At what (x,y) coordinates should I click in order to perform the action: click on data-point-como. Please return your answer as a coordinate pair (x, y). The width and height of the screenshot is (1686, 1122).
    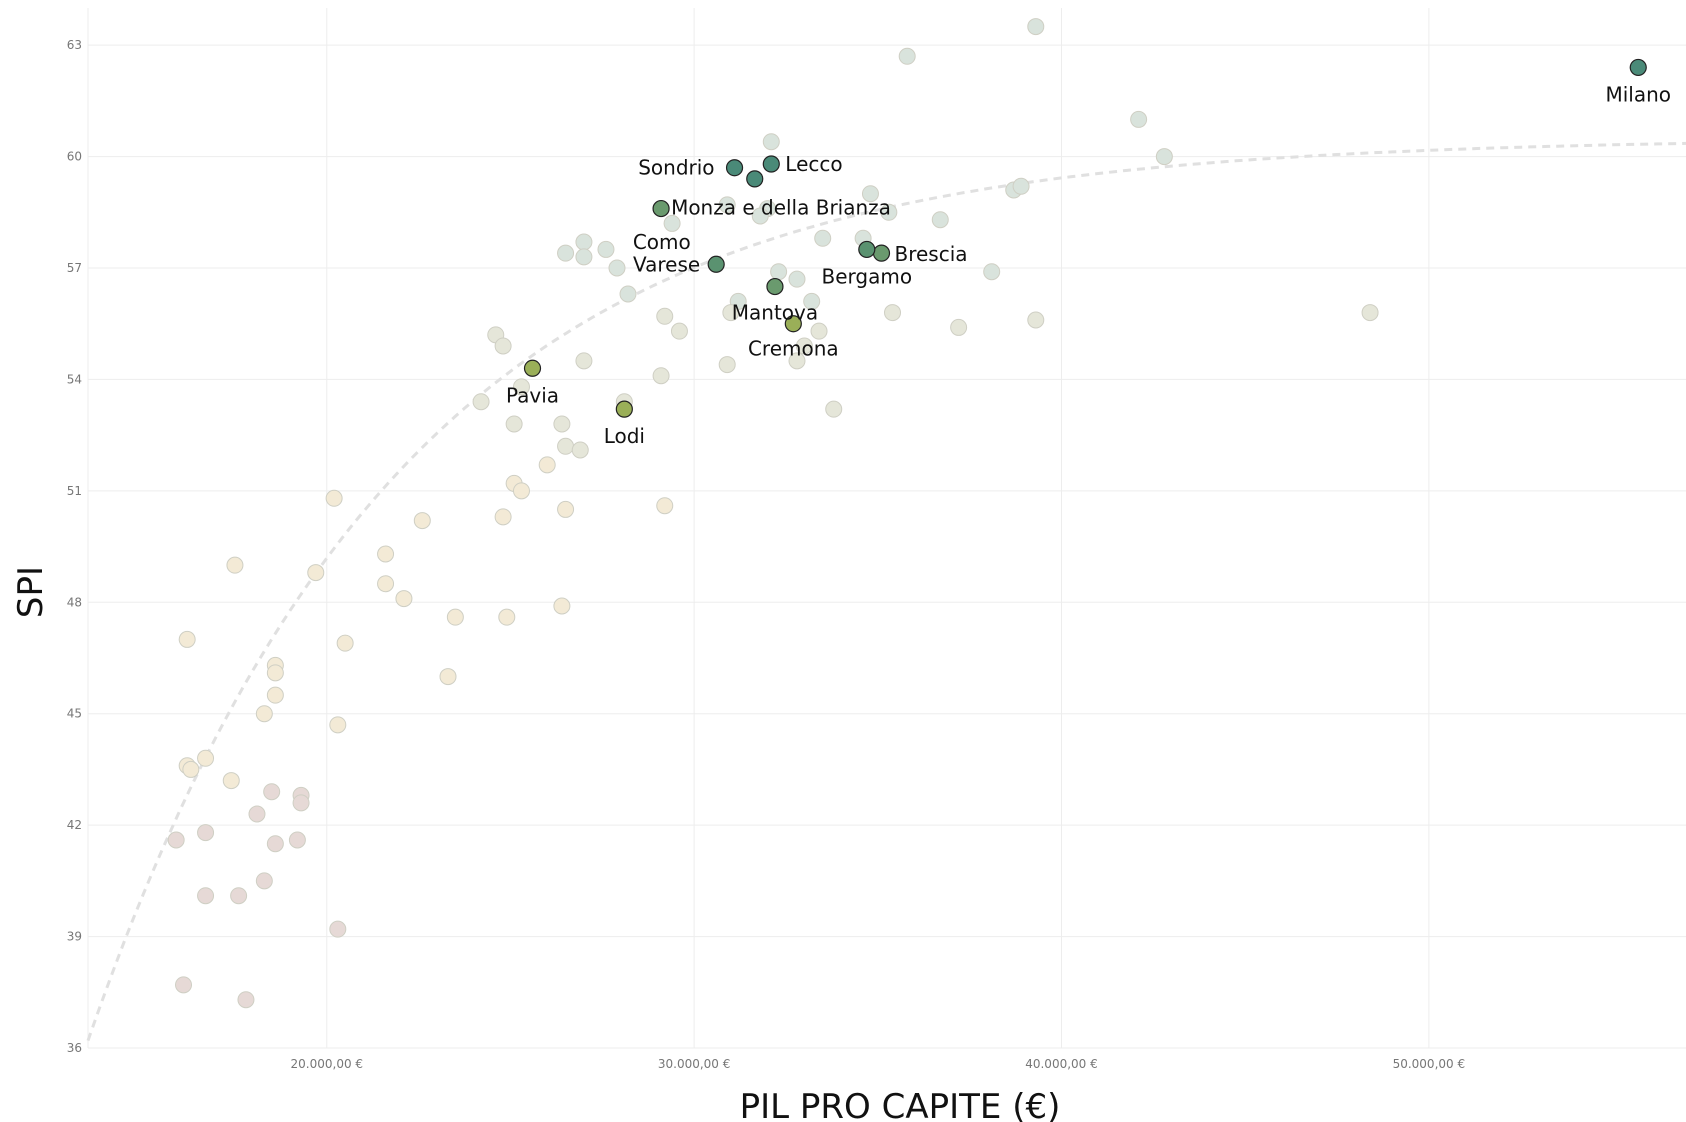
    Looking at the image, I should click on (755, 179).